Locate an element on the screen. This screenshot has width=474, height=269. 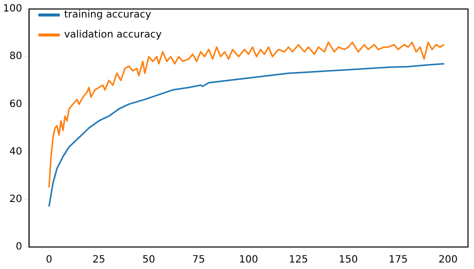
x-tick-label: 100 is located at coordinates (248, 260).